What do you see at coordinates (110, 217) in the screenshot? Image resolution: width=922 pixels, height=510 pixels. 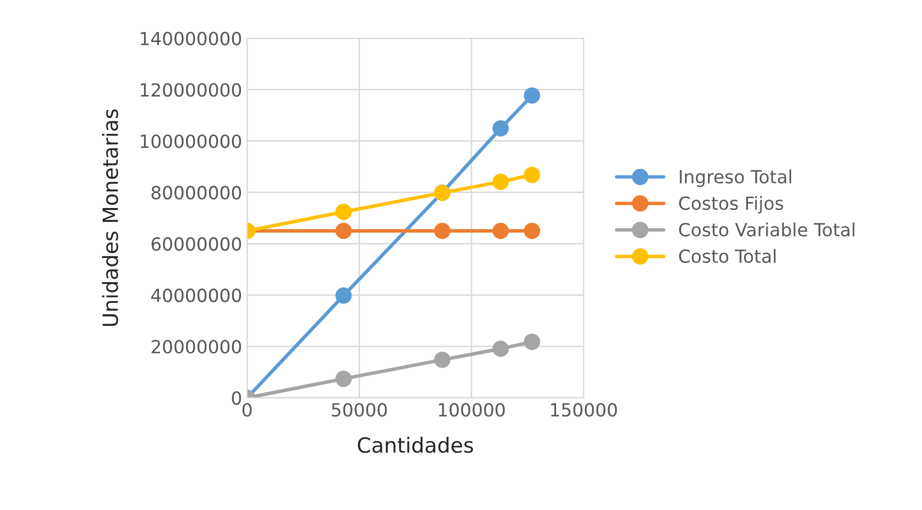 I see `y-axis-title: Unidades Monetarias` at bounding box center [110, 217].